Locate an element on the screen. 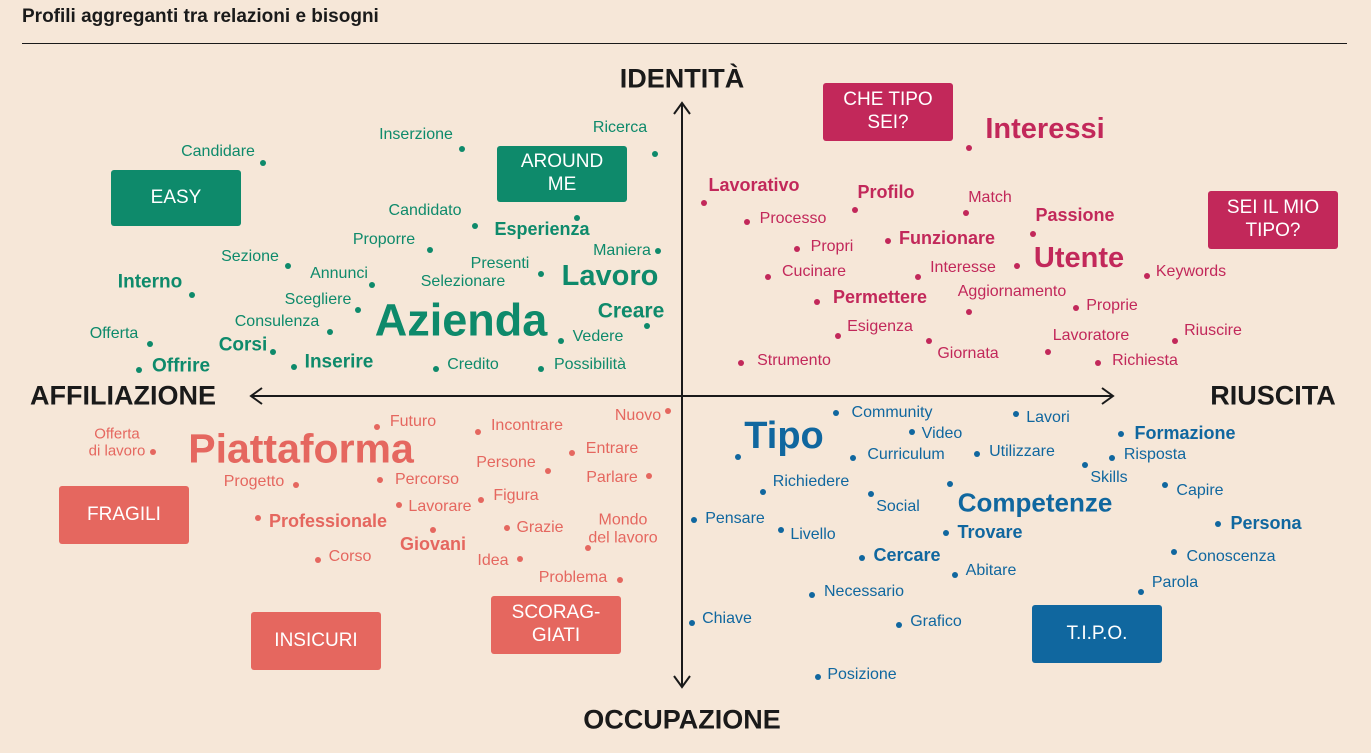 The width and height of the screenshot is (1371, 753). word-lavori: Lavori is located at coordinates (1048, 418).